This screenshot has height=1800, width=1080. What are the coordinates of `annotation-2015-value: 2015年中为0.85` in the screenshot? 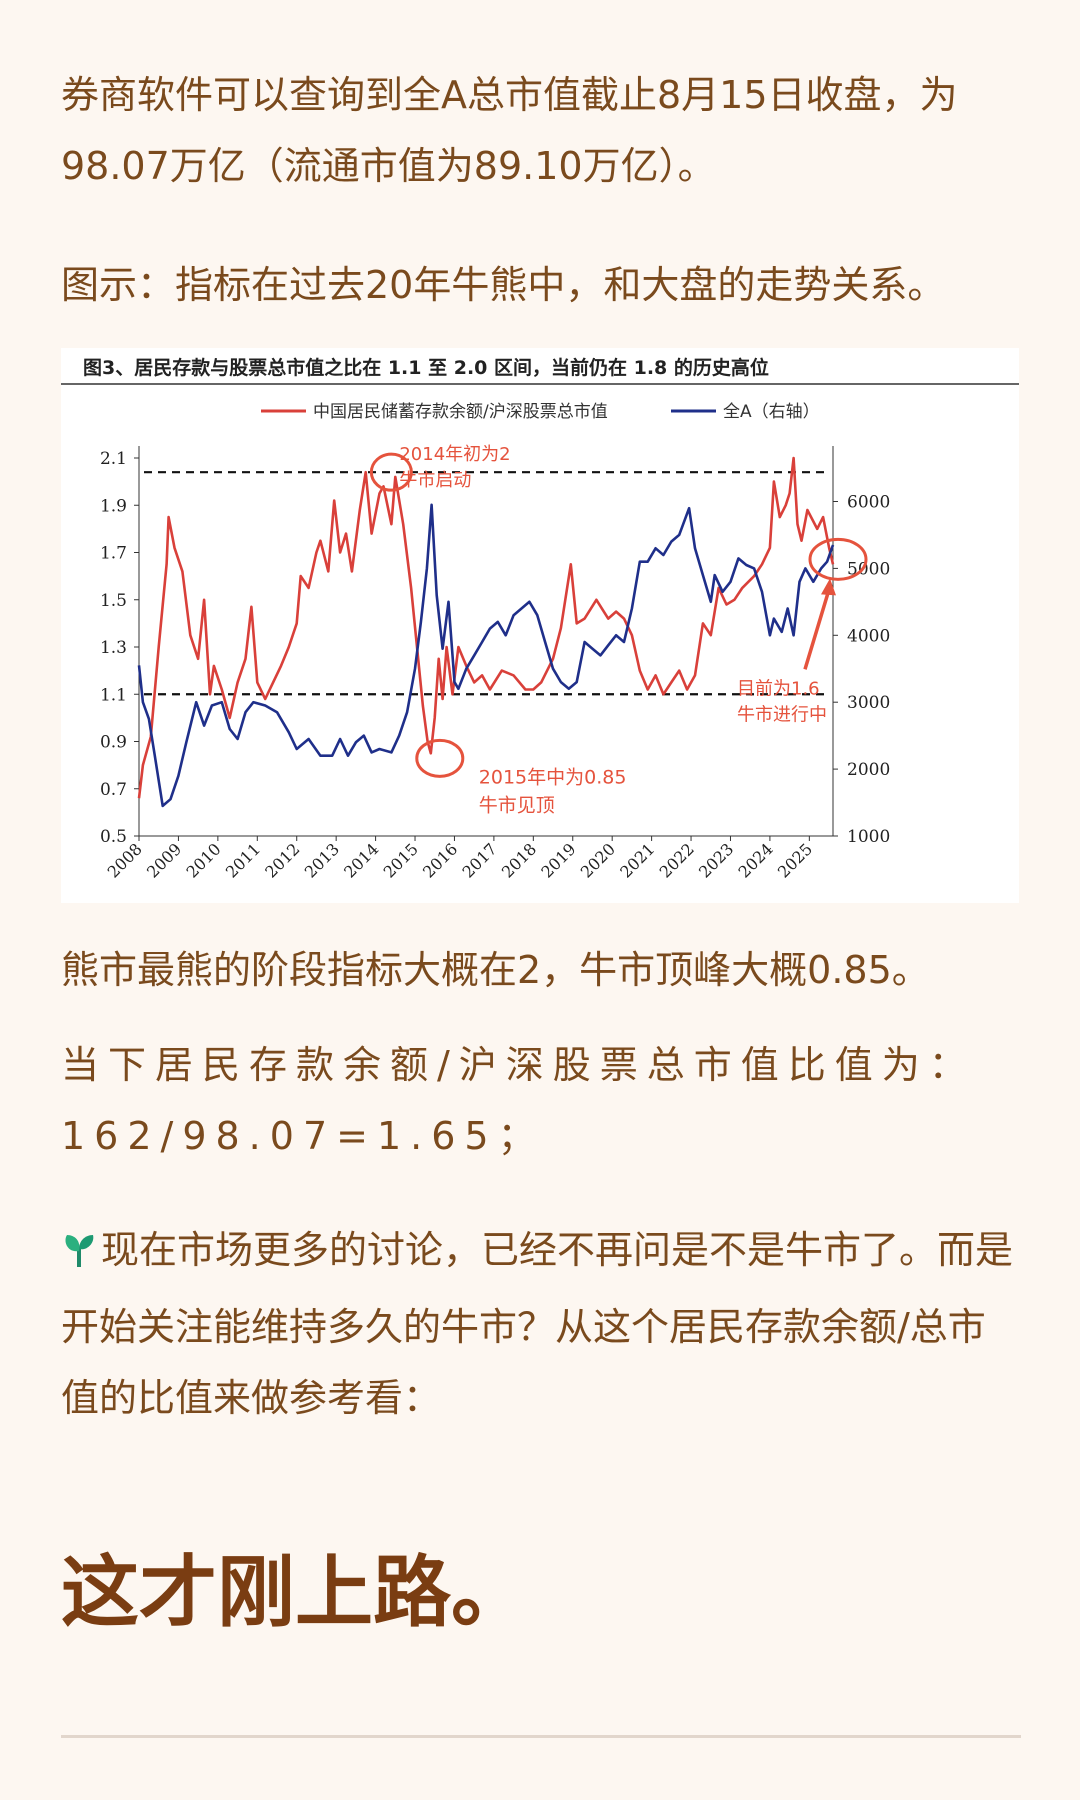 It's located at (553, 777).